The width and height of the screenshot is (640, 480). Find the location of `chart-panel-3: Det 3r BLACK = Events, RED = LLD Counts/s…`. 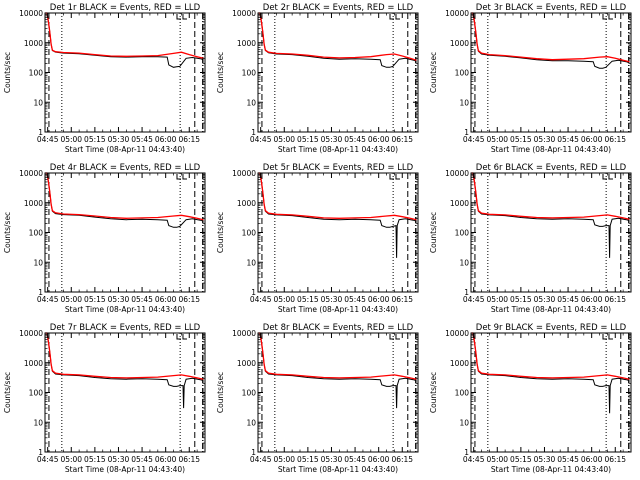

chart-panel-3: Det 3r BLACK = Events, RED = LLD Counts/s… is located at coordinates (530, 78).